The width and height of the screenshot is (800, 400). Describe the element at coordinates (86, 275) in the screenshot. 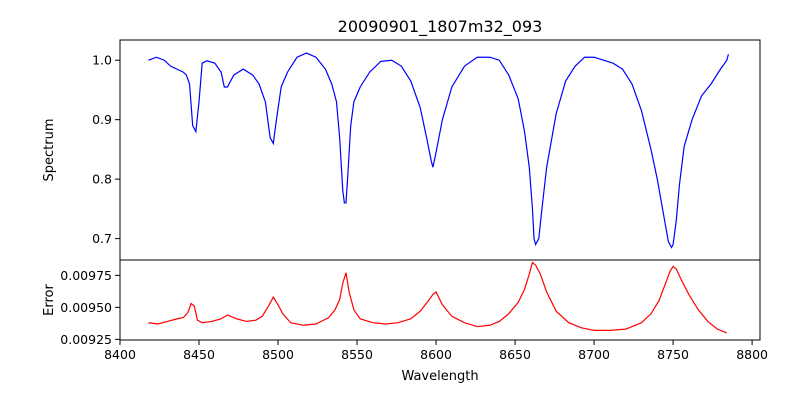

I see `error-y-tick-label: 0.00975` at that location.